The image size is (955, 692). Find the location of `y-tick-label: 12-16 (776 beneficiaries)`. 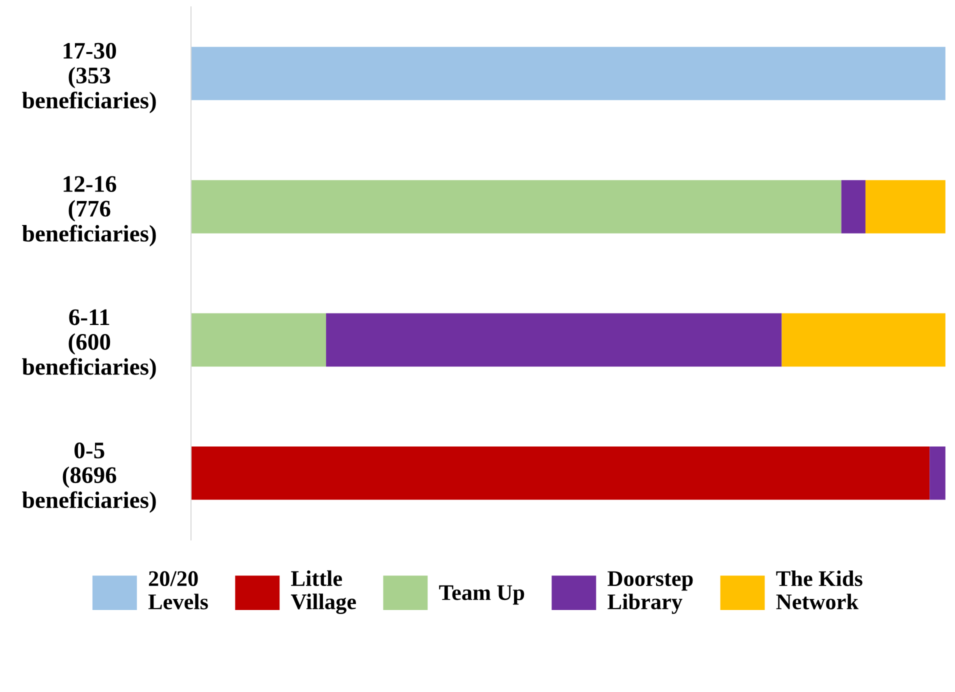

y-tick-label: 12-16 (776 beneficiaries) is located at coordinates (89, 211).